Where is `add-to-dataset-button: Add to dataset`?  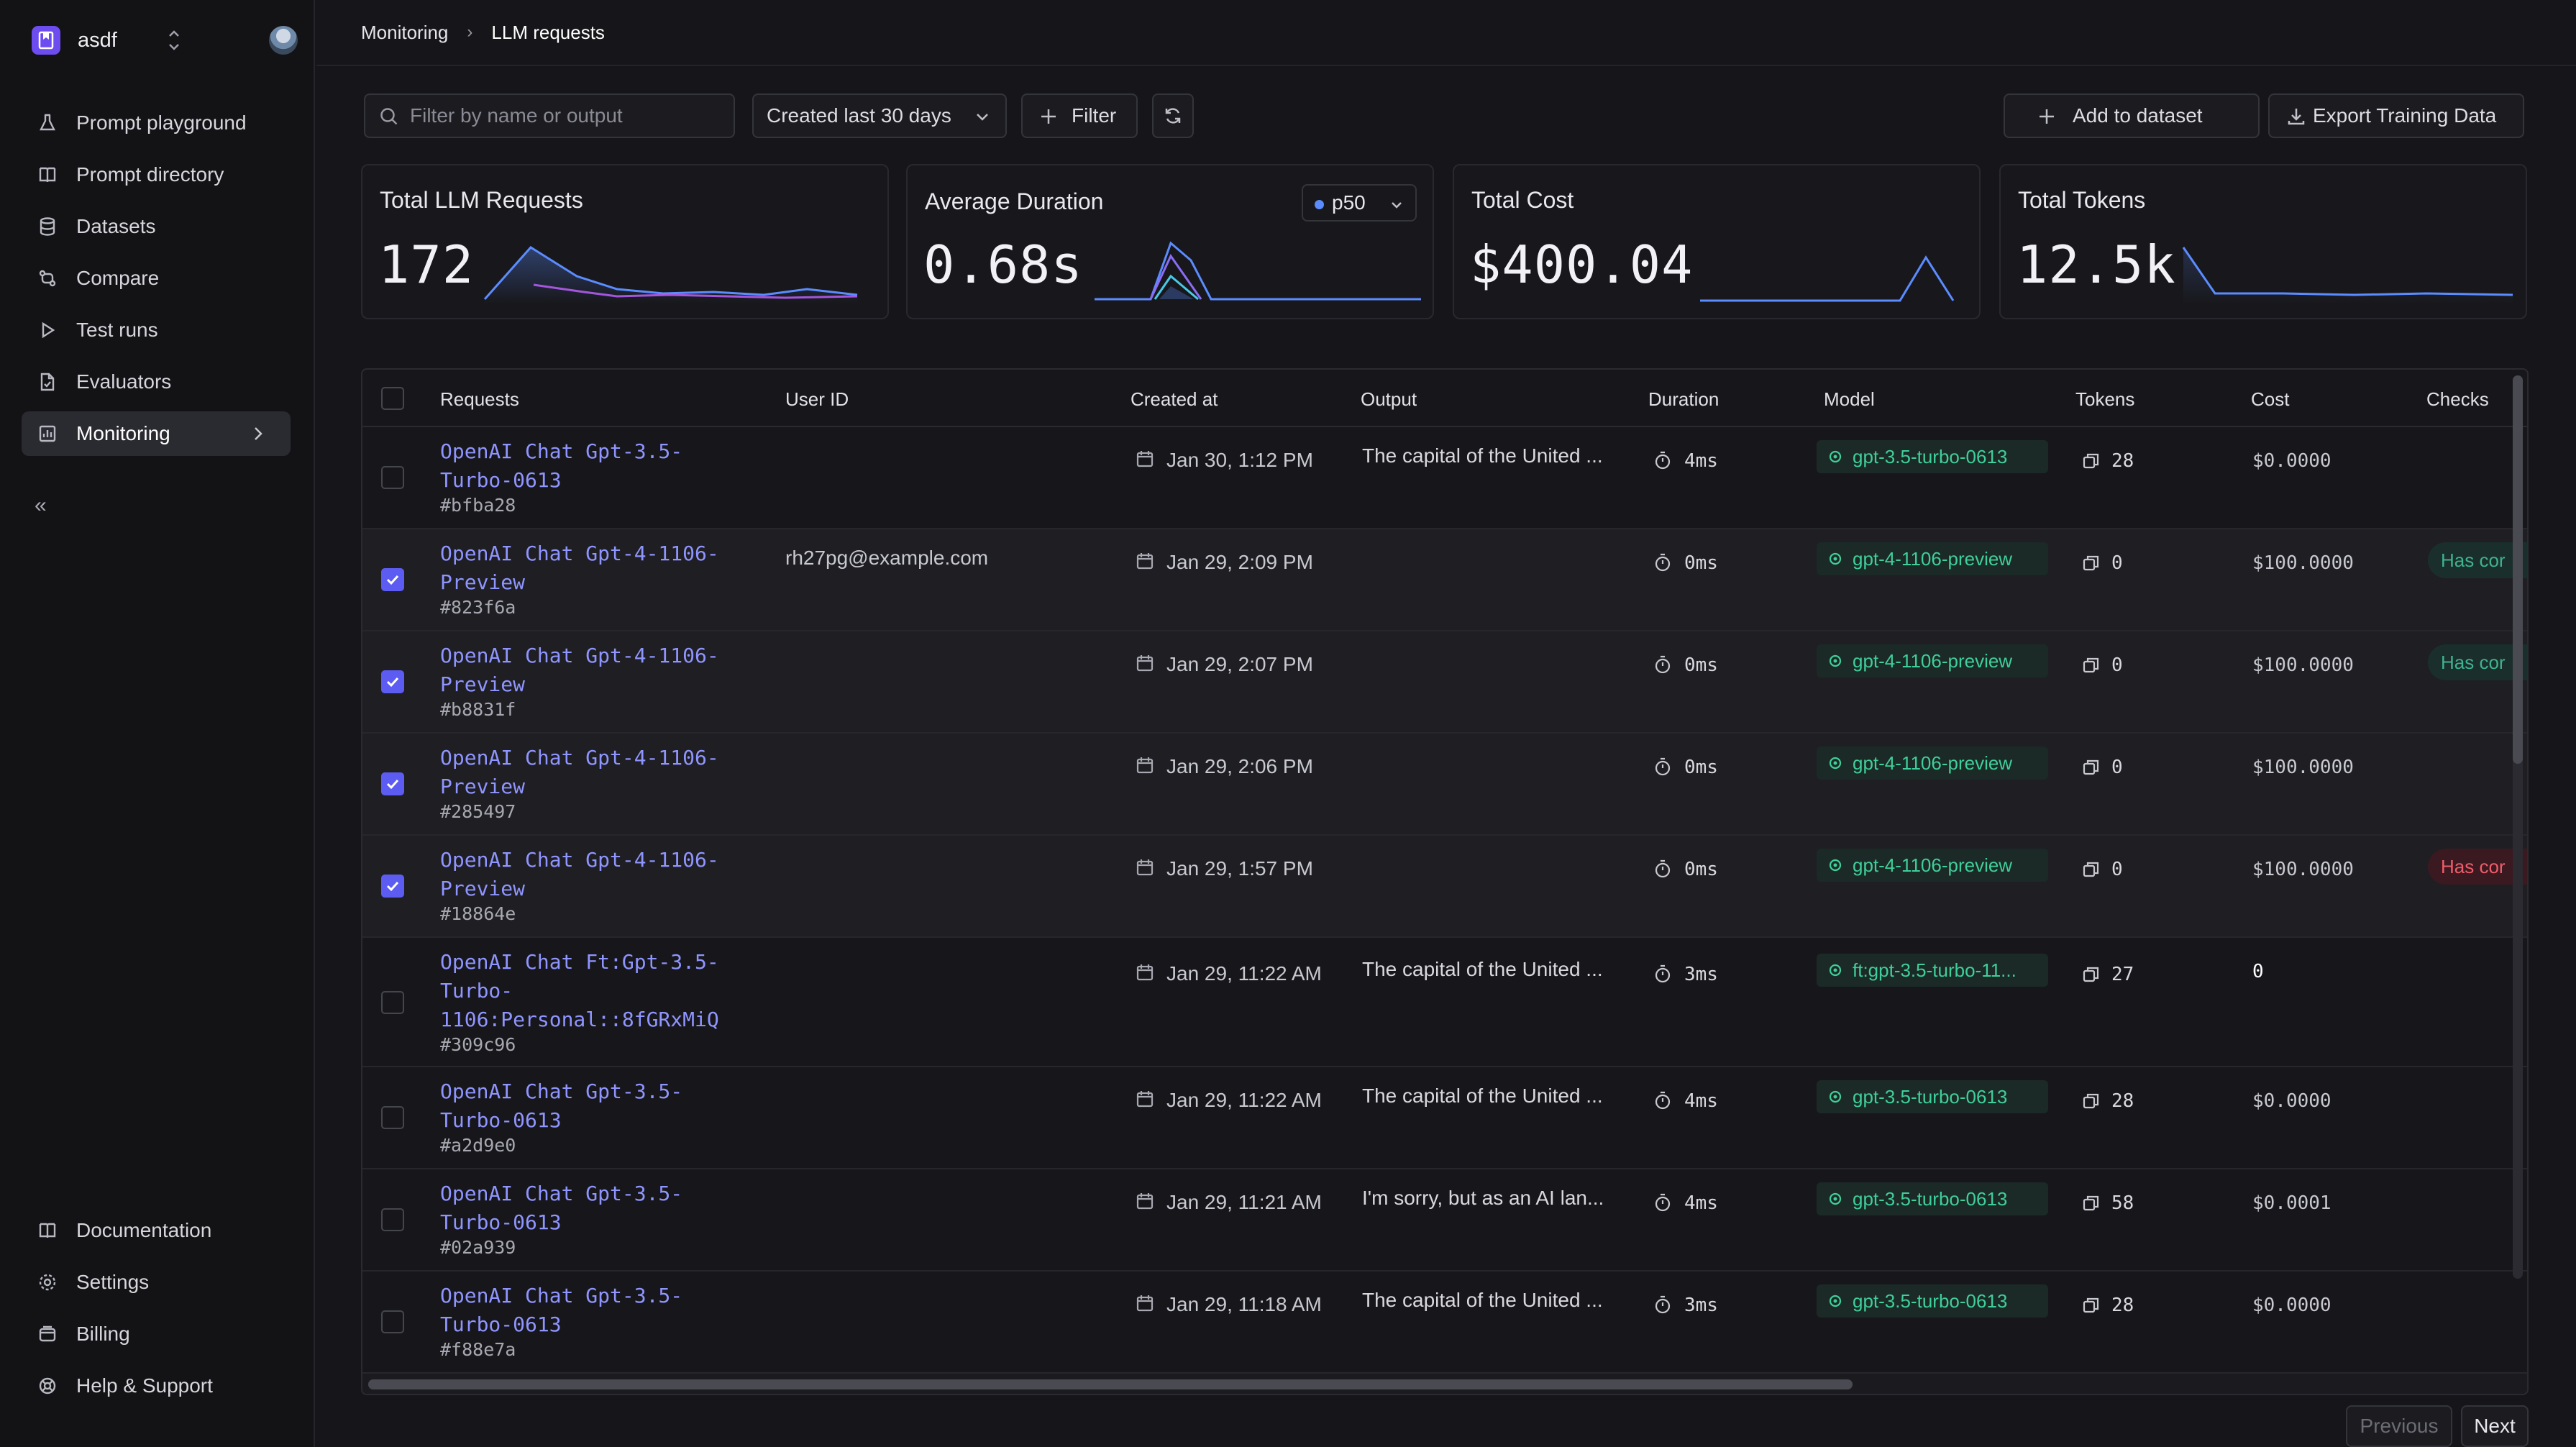
add-to-dataset-button: Add to dataset is located at coordinates (2132, 115).